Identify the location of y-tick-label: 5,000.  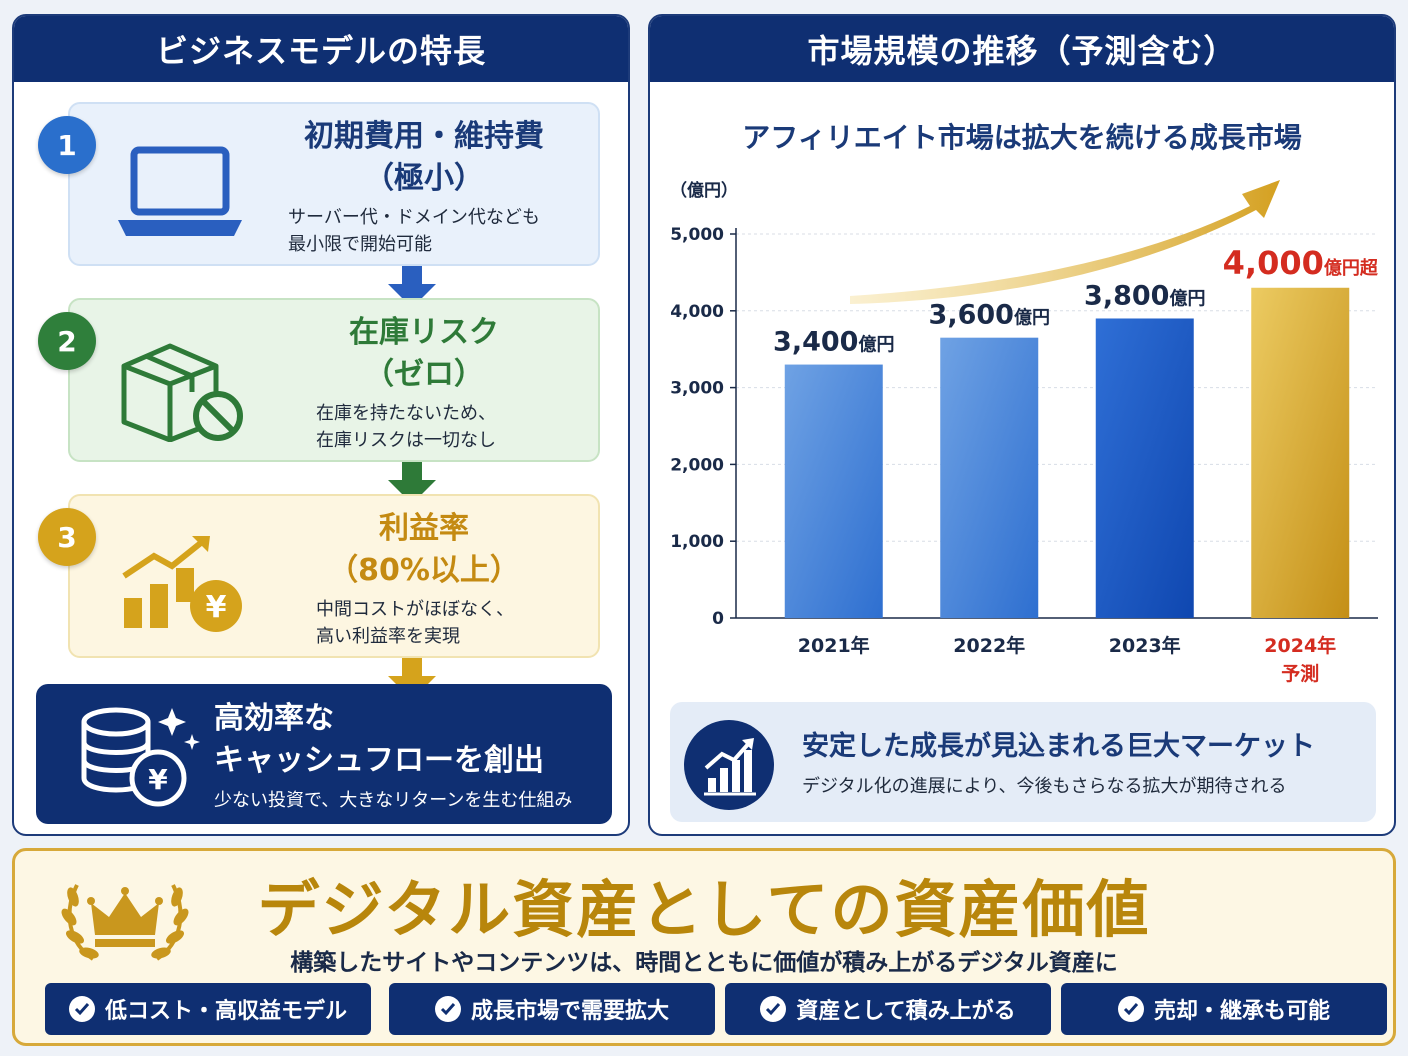
(697, 235).